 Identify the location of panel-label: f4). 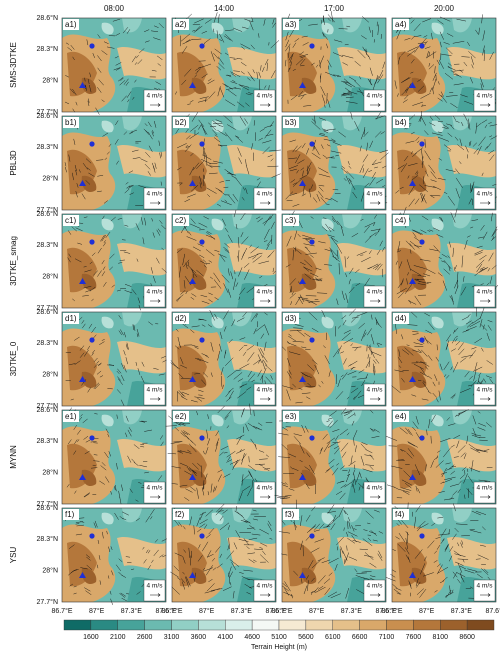
(400, 514).